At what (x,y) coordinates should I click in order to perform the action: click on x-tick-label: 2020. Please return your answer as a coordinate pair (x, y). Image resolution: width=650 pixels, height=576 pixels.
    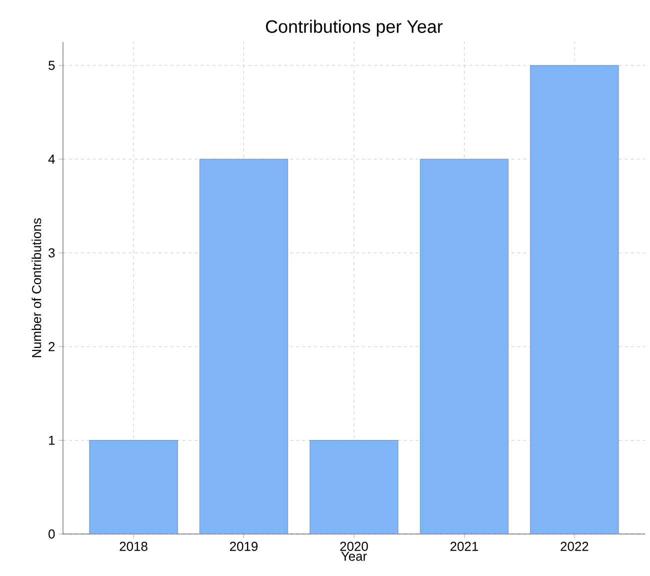
    Looking at the image, I should click on (354, 546).